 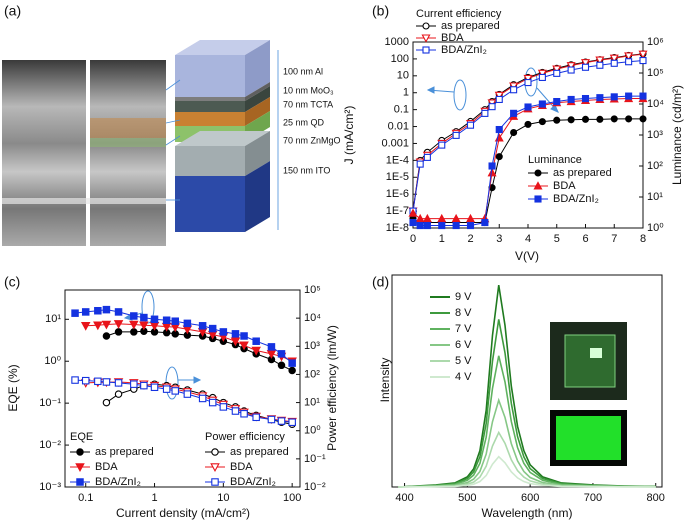 What do you see at coordinates (349, 135) in the screenshot?
I see `y-axis-title: J (mA/cm²)` at bounding box center [349, 135].